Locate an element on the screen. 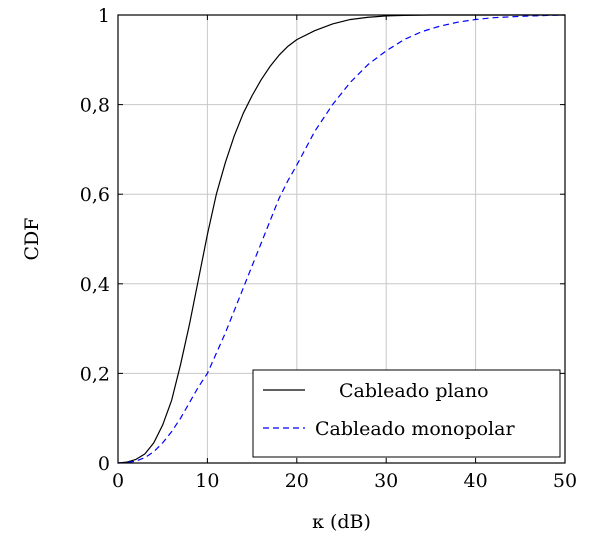  legend-label-cableado-monopolar: Cableado monopolar is located at coordinates (415, 429).